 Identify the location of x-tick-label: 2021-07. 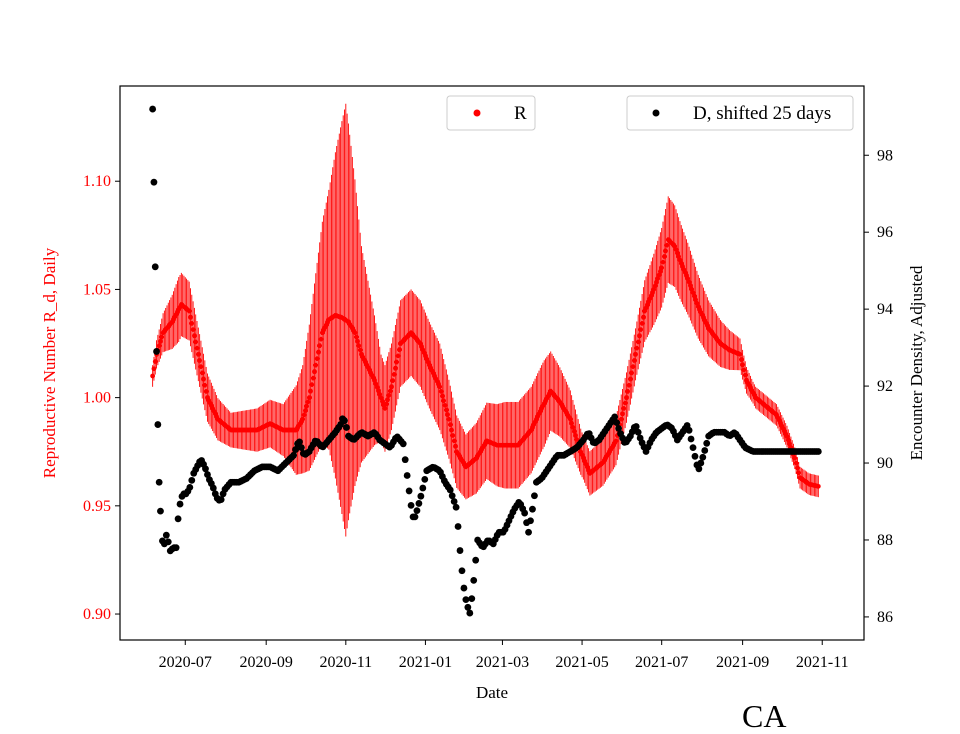
(661, 662).